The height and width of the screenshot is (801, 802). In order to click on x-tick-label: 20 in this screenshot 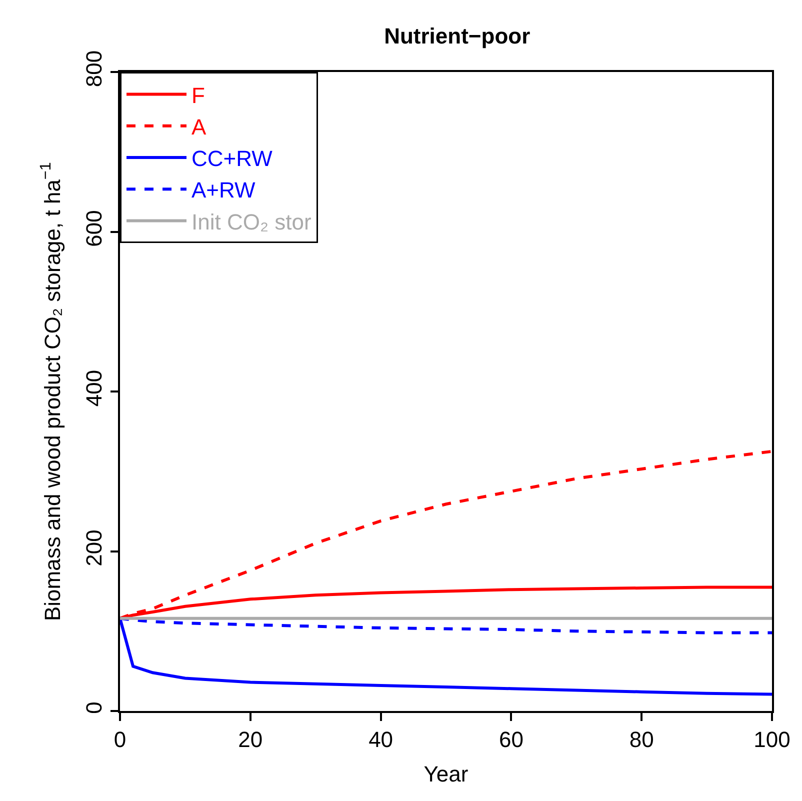, I will do `click(250, 739)`.